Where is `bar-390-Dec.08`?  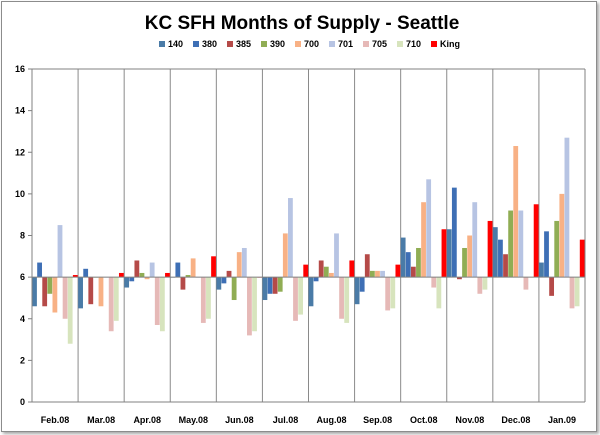 bar-390-Dec.08 is located at coordinates (511, 244).